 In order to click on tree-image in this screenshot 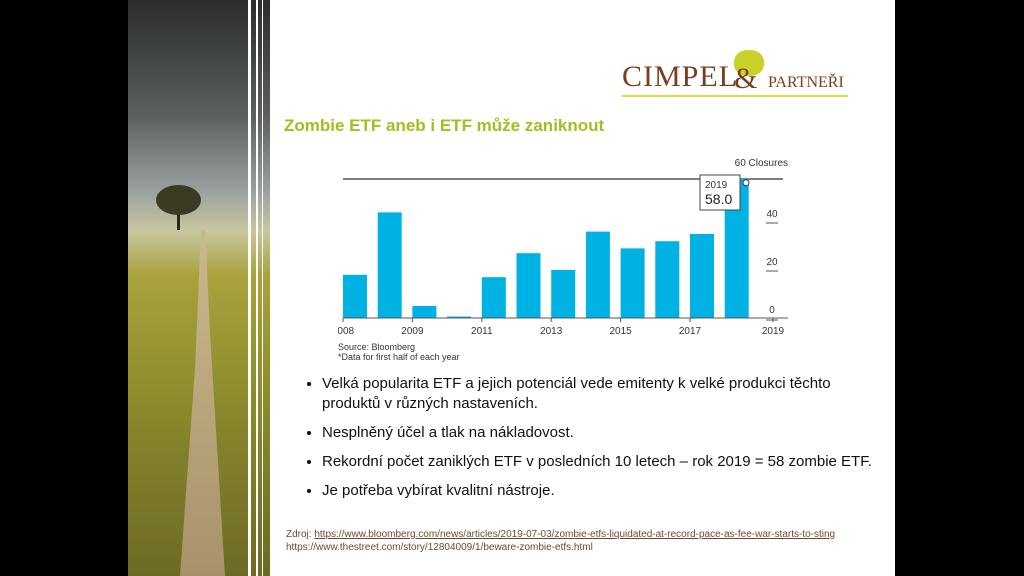, I will do `click(178, 200)`.